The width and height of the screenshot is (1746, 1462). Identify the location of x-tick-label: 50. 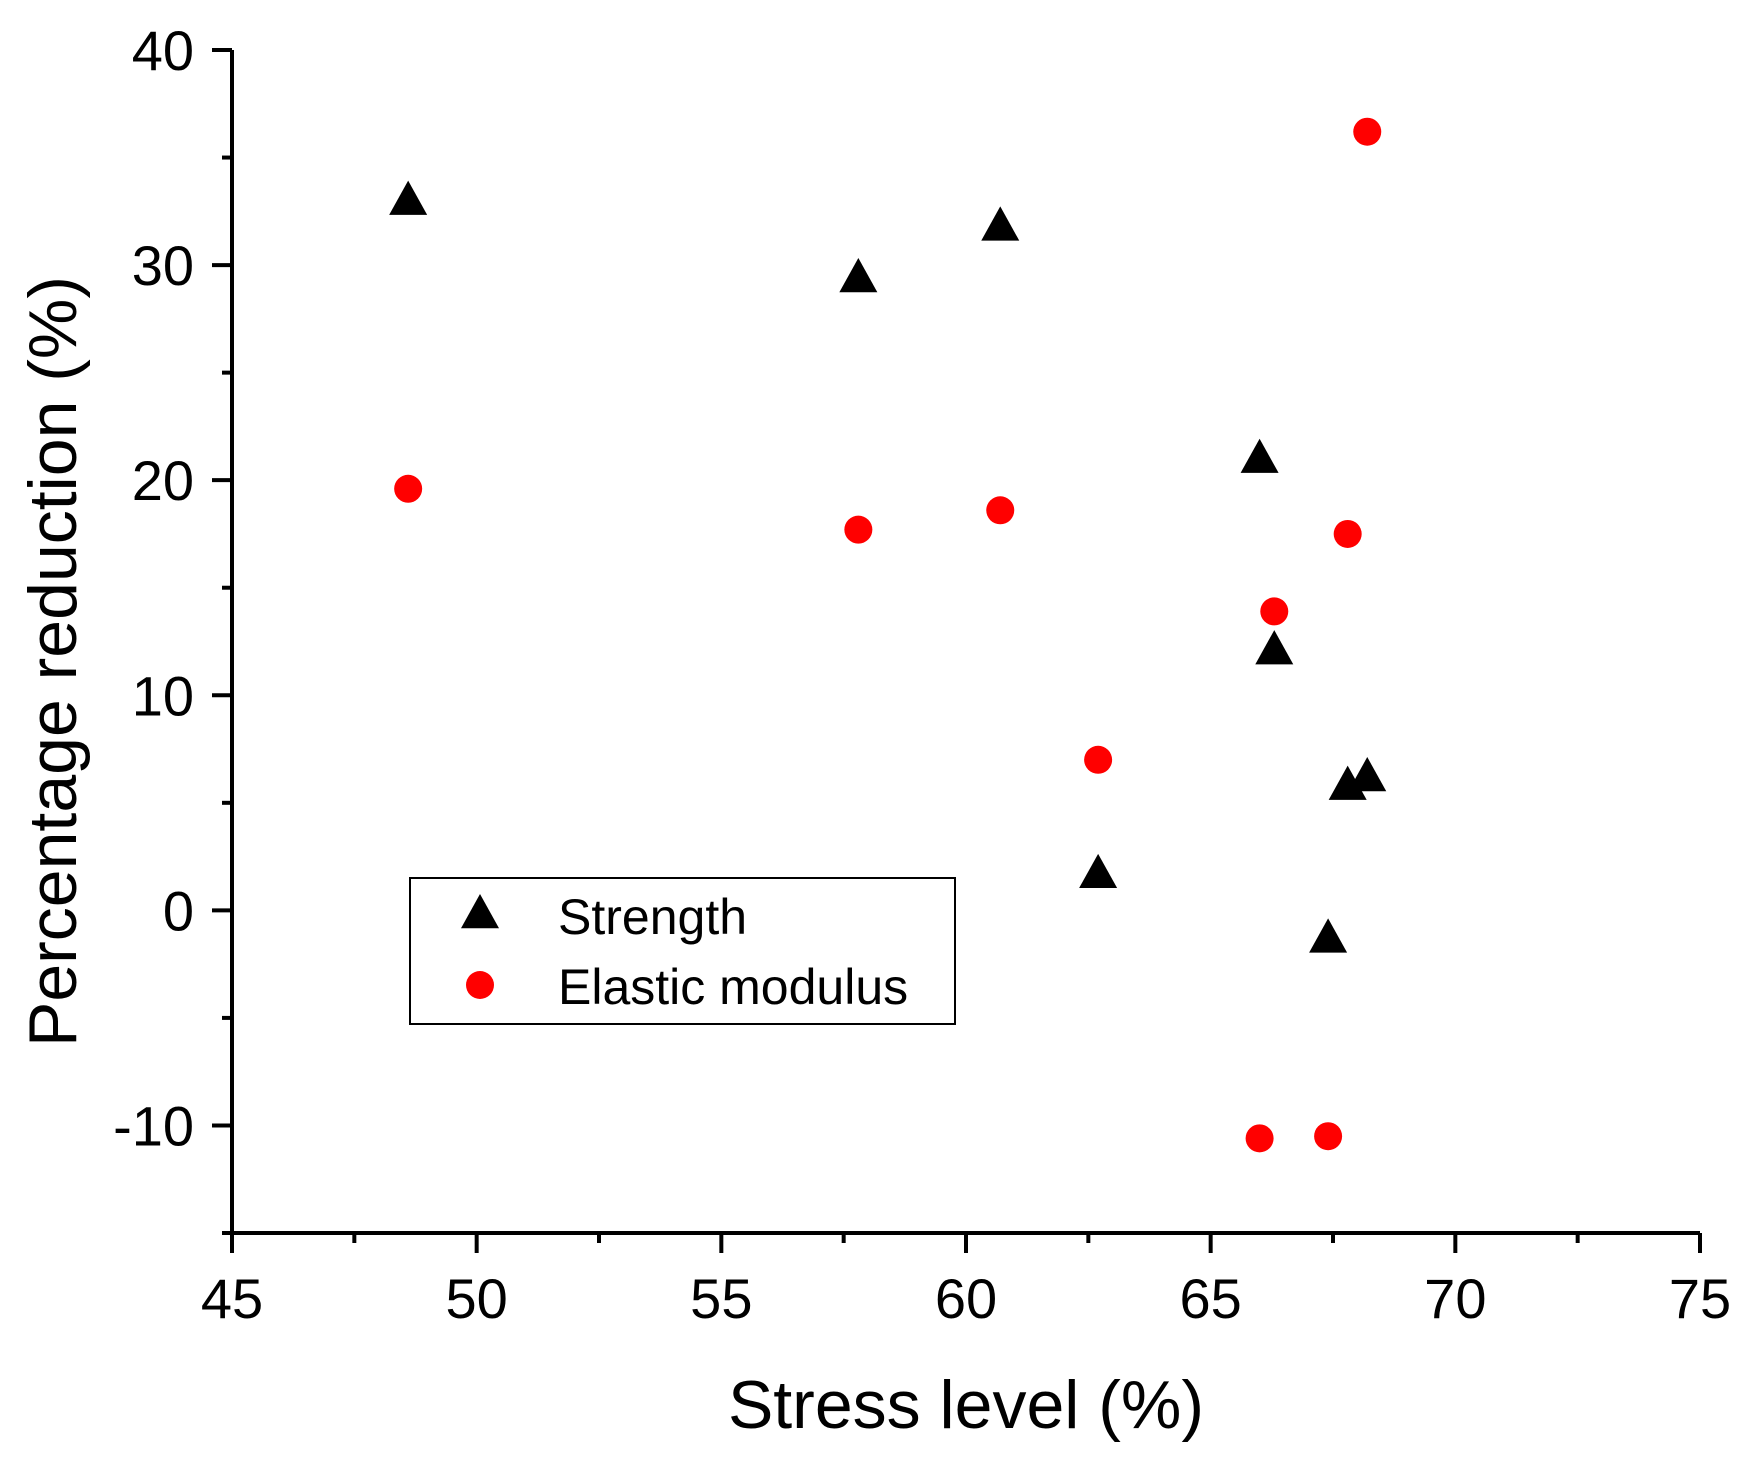
(477, 1298).